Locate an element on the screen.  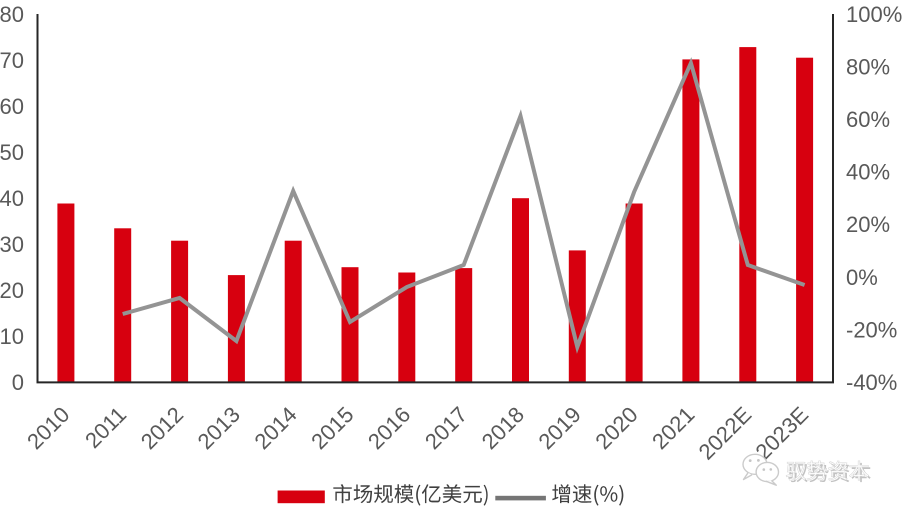
svg-text: 20 is located at coordinates (12, 290).